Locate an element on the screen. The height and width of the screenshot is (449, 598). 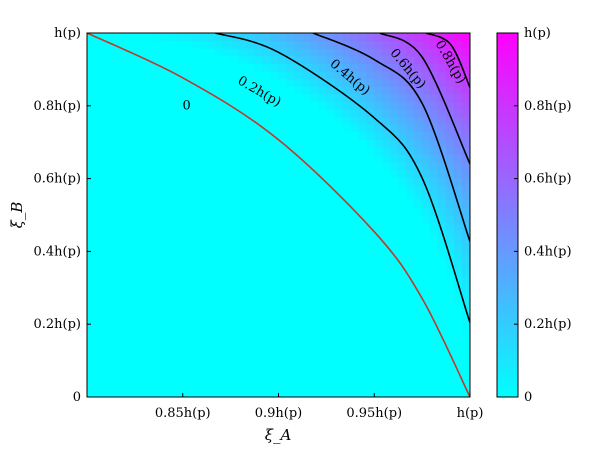
y-tick-label: h(p) is located at coordinates (67, 33).